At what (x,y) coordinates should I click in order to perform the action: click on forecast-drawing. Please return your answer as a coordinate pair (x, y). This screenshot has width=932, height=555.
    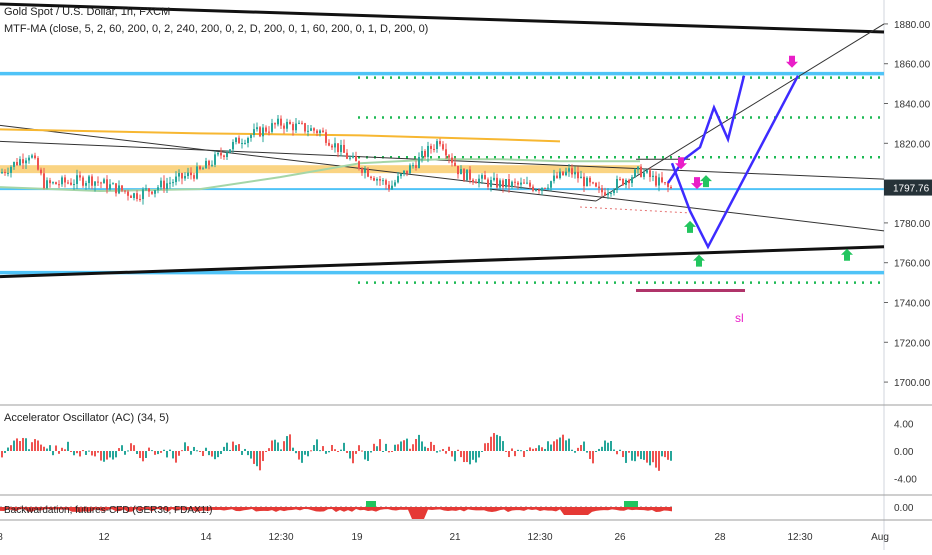
    Looking at the image, I should click on (759, 161).